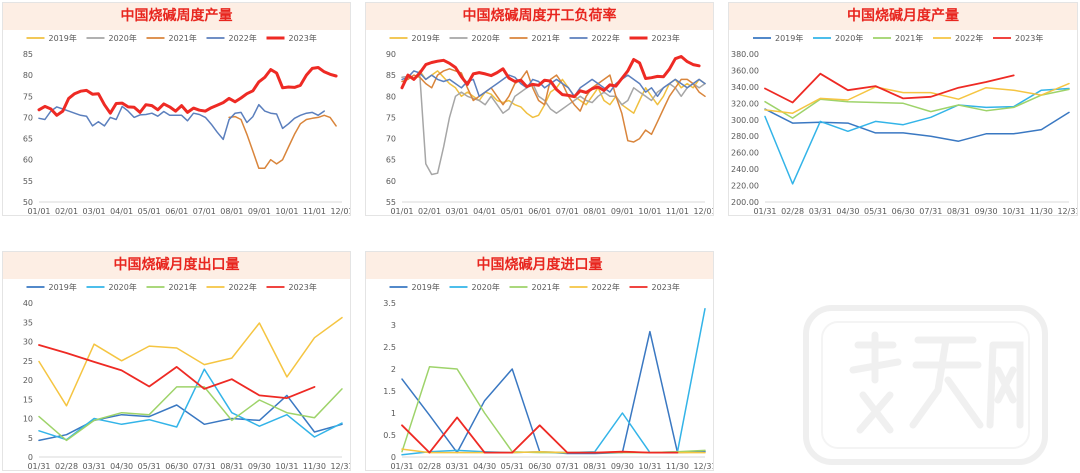 This screenshot has width=1080, height=473. What do you see at coordinates (314, 211) in the screenshot?
I see `x-tick-label: 11/01` at bounding box center [314, 211].